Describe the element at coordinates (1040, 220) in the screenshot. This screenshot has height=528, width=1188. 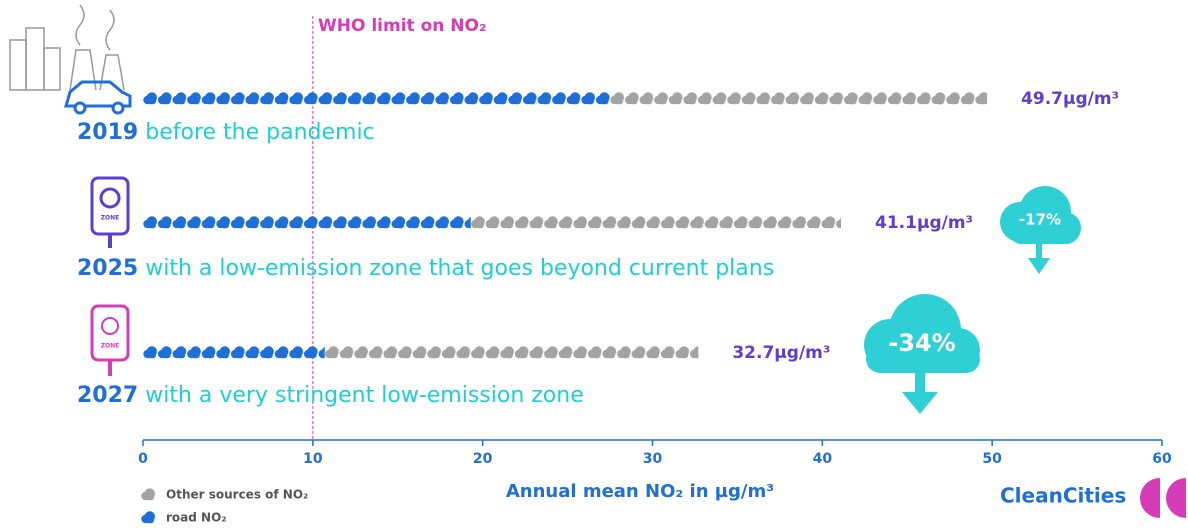
I see `annotation: -17%` at that location.